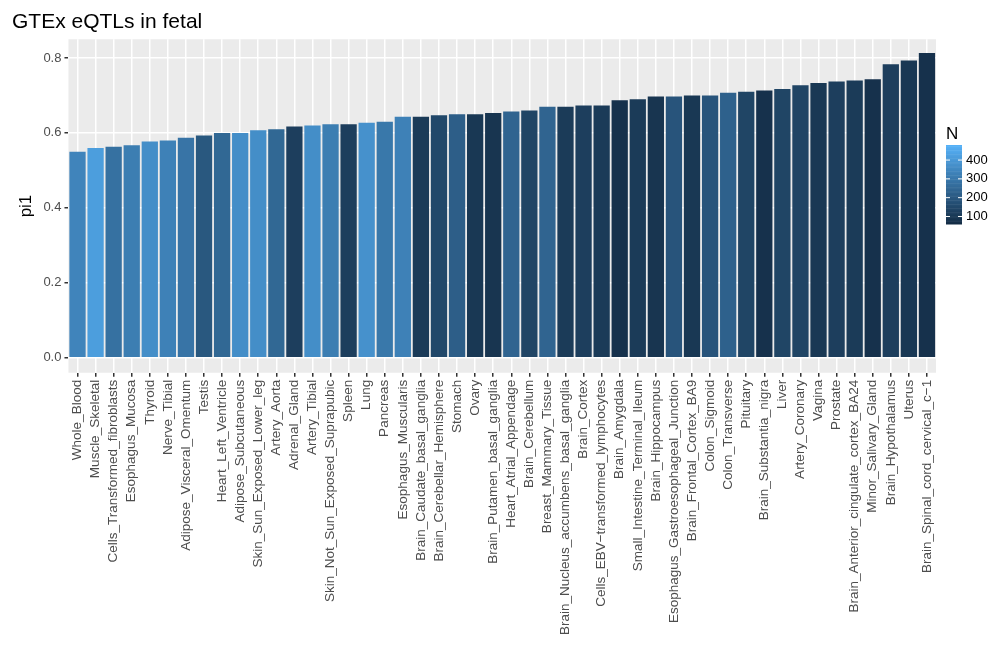 The height and width of the screenshot is (645, 1006). Describe the element at coordinates (366, 394) in the screenshot. I see `x-tick-label: Lung` at that location.